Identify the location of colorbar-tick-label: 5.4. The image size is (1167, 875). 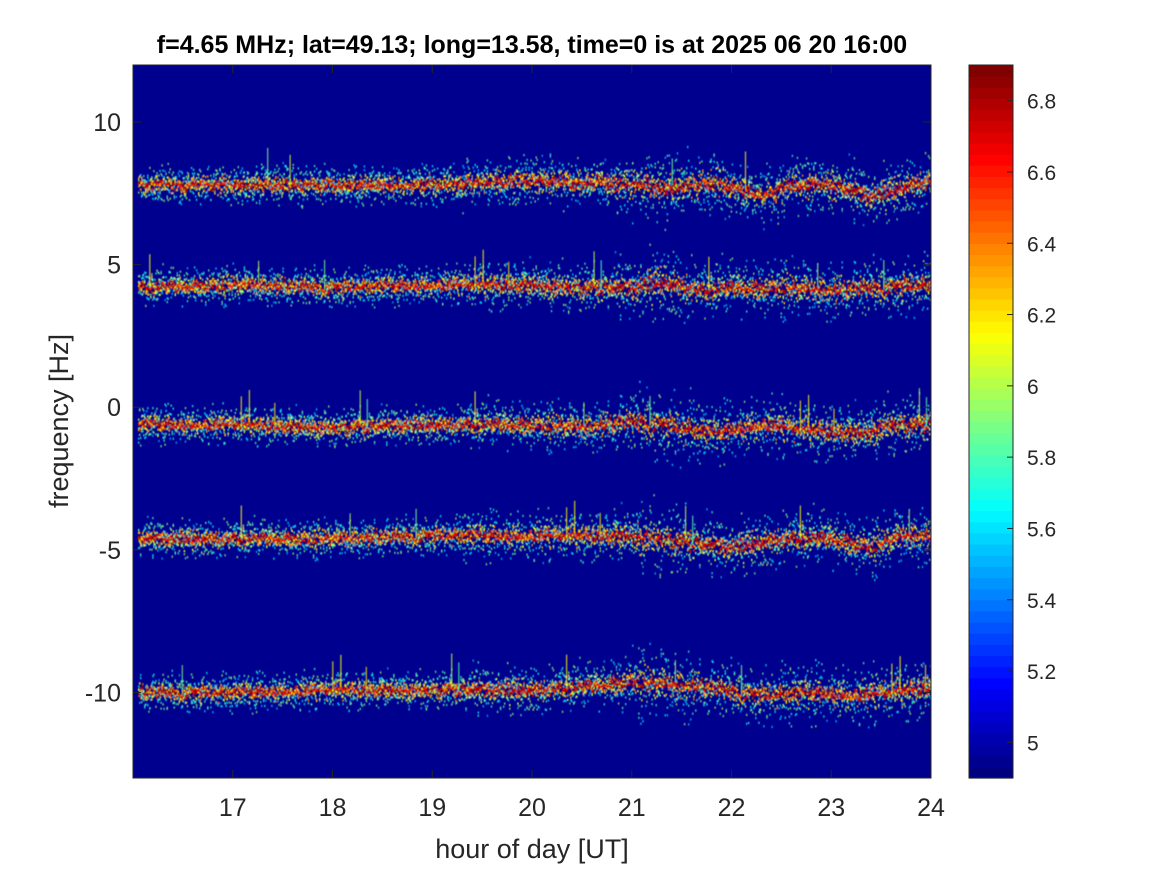
(1042, 601).